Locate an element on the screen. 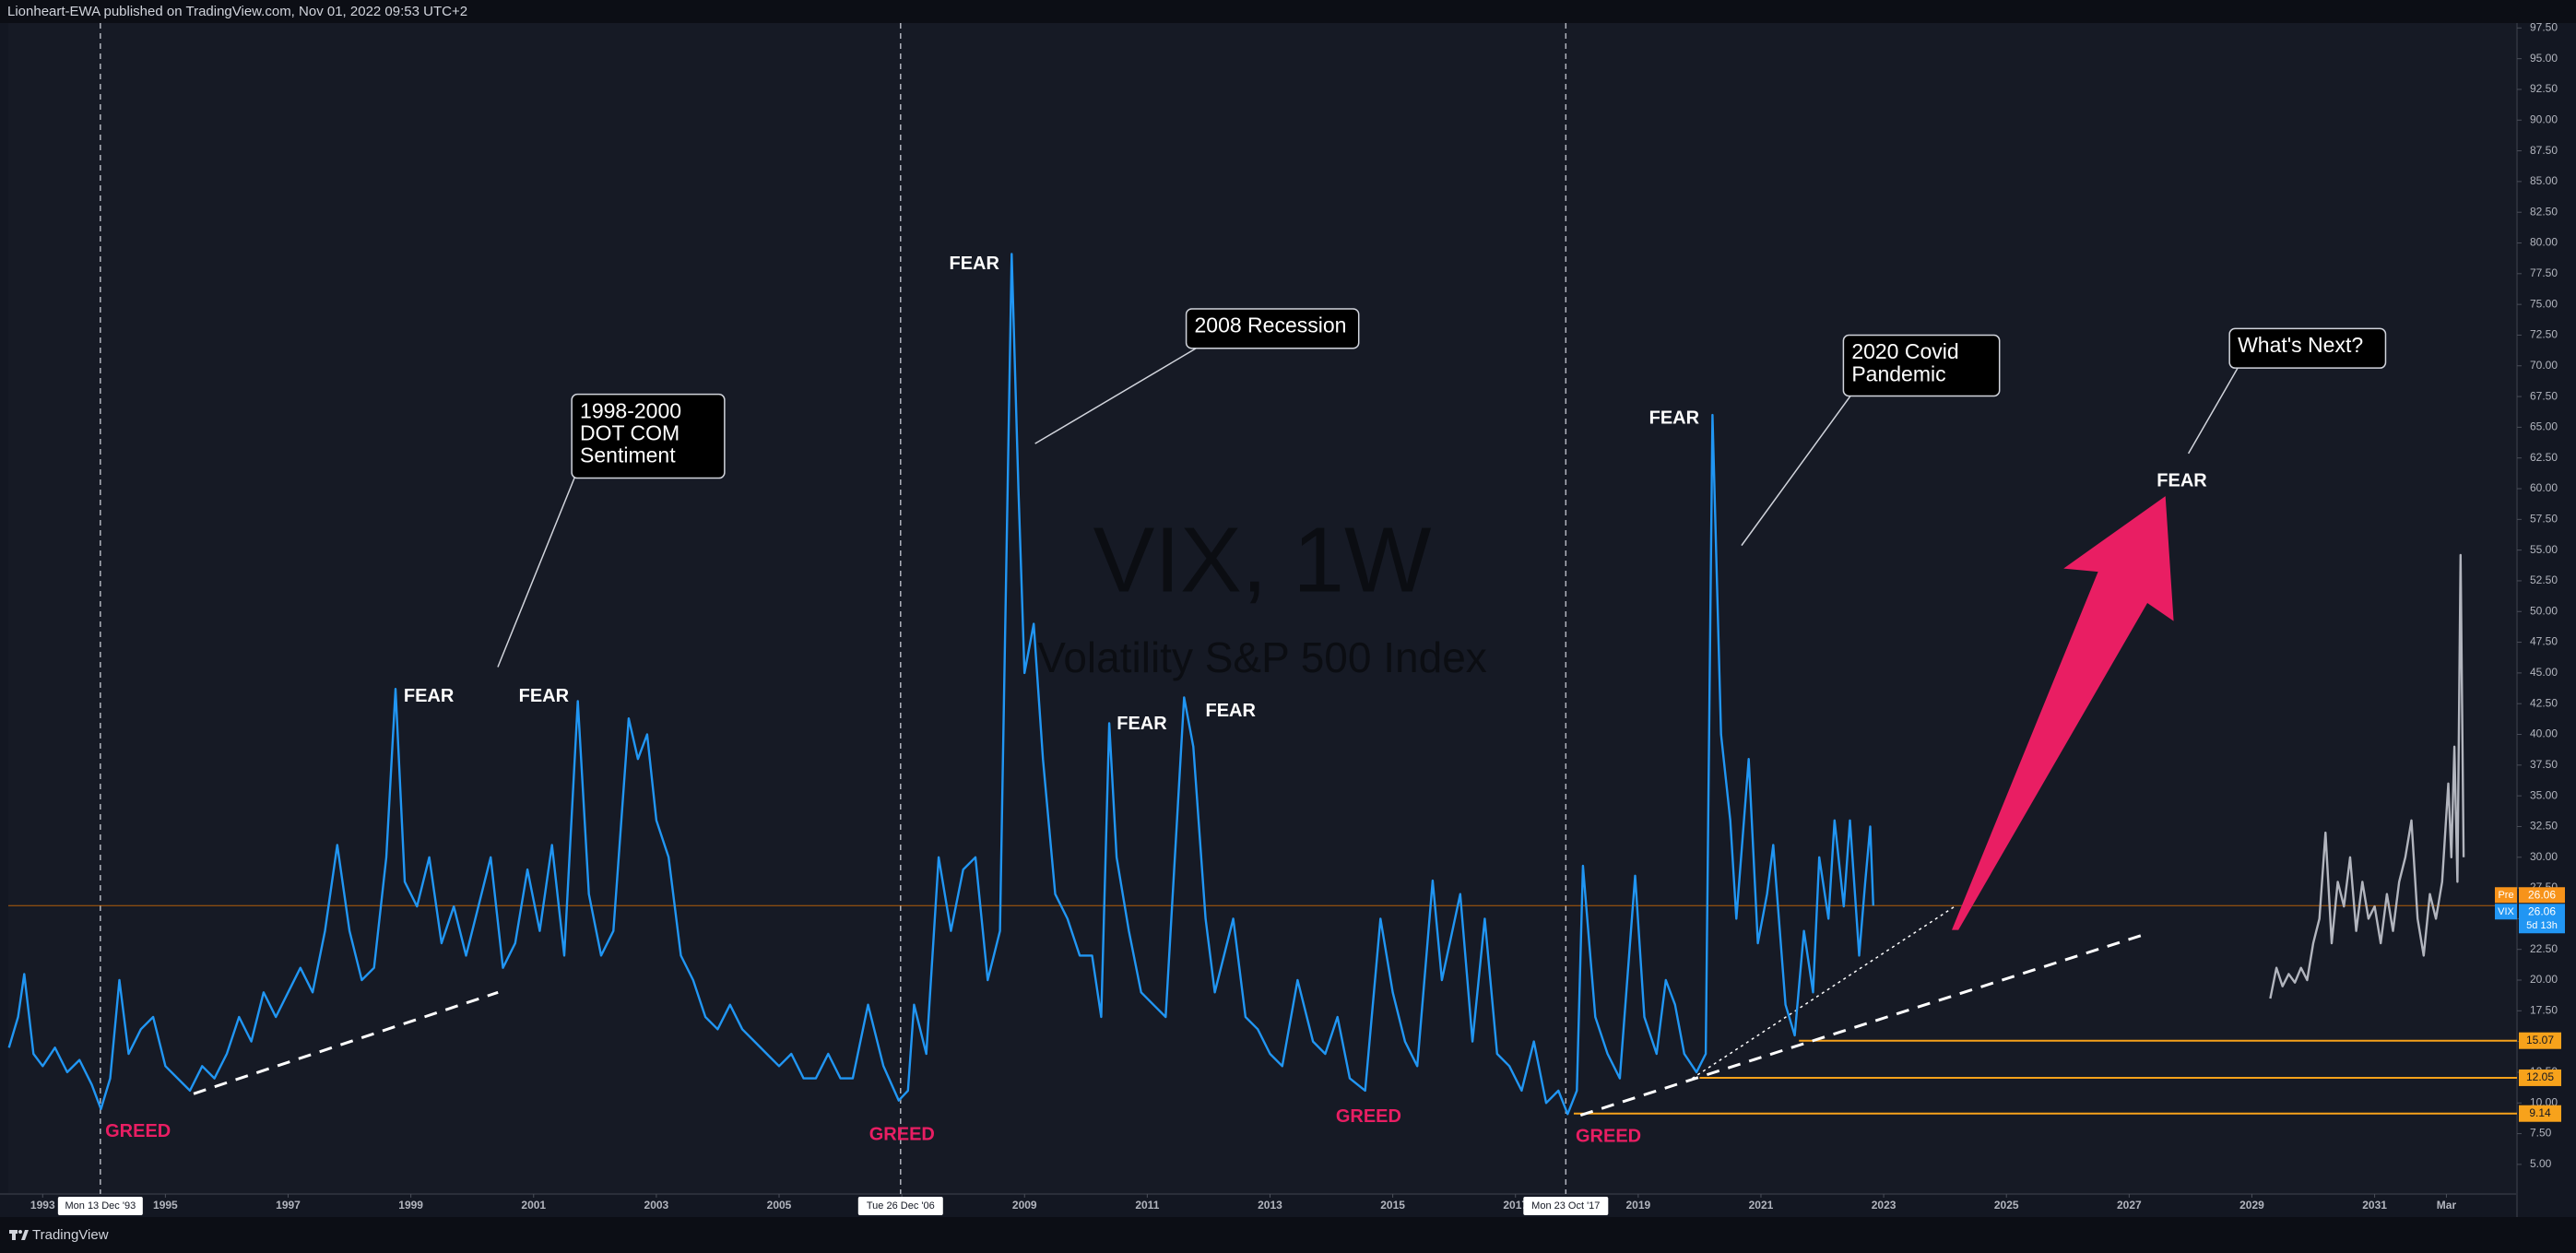 The width and height of the screenshot is (2576, 1253). y-tick-label: 32.50 is located at coordinates (2544, 827).